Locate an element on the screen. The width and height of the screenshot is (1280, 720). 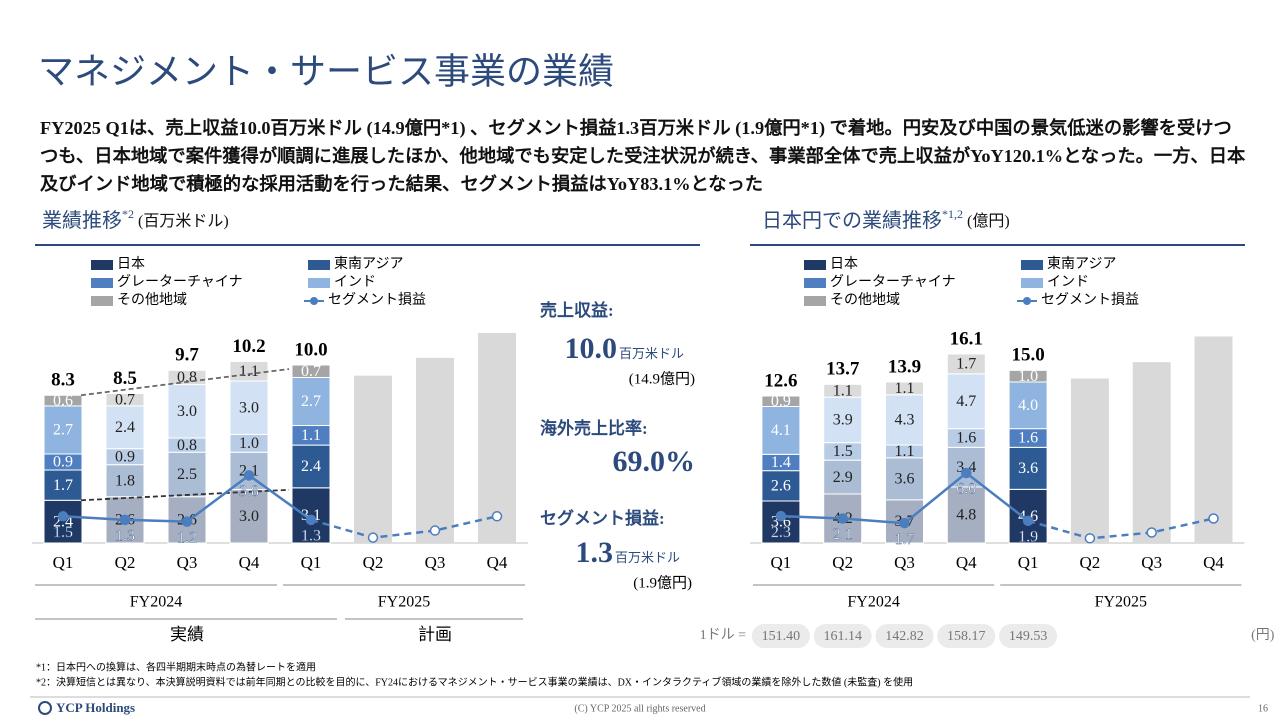
footnote: *1：日本円への換算は、各四半期期末時点の為替レートを適用 is located at coordinates (176, 666).